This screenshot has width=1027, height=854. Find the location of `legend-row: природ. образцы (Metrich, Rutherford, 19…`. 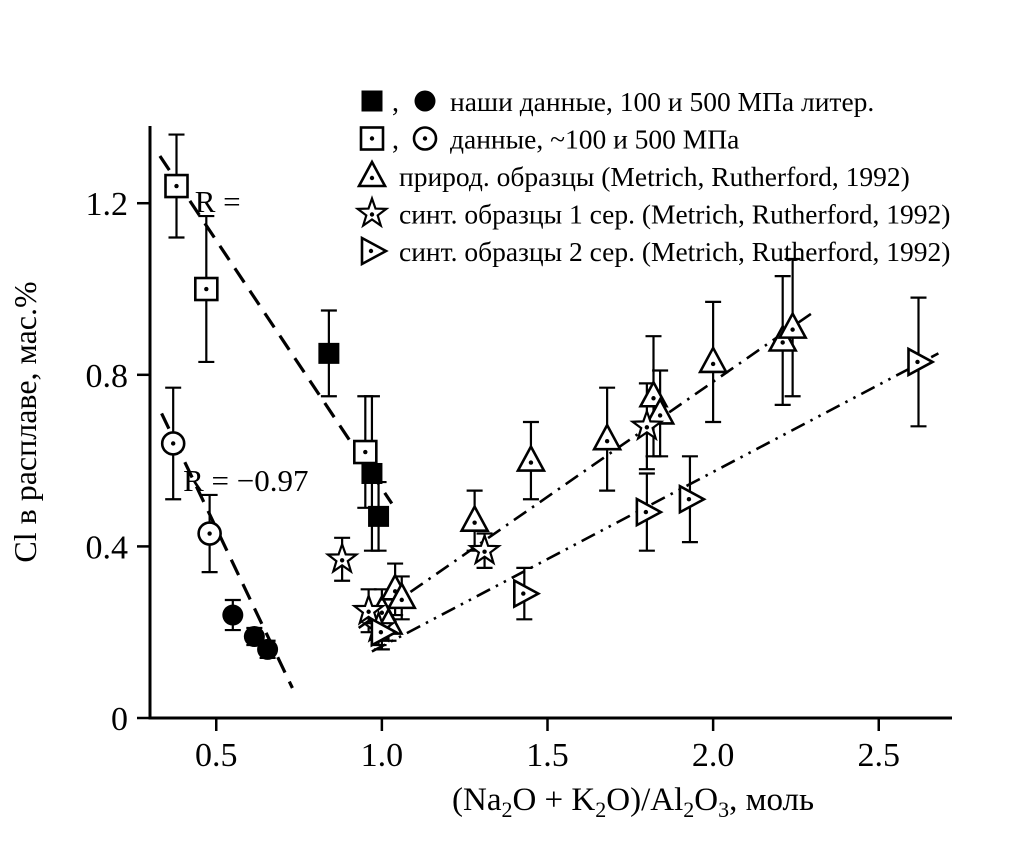

legend-row: природ. образцы (Metrich, Rutherford, 19… is located at coordinates (633, 175).